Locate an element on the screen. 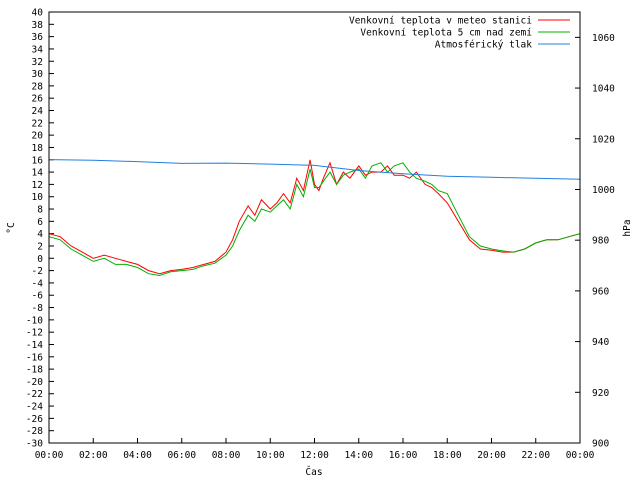 The height and width of the screenshot is (480, 640). x-tick-label: 14:00 is located at coordinates (358, 455).